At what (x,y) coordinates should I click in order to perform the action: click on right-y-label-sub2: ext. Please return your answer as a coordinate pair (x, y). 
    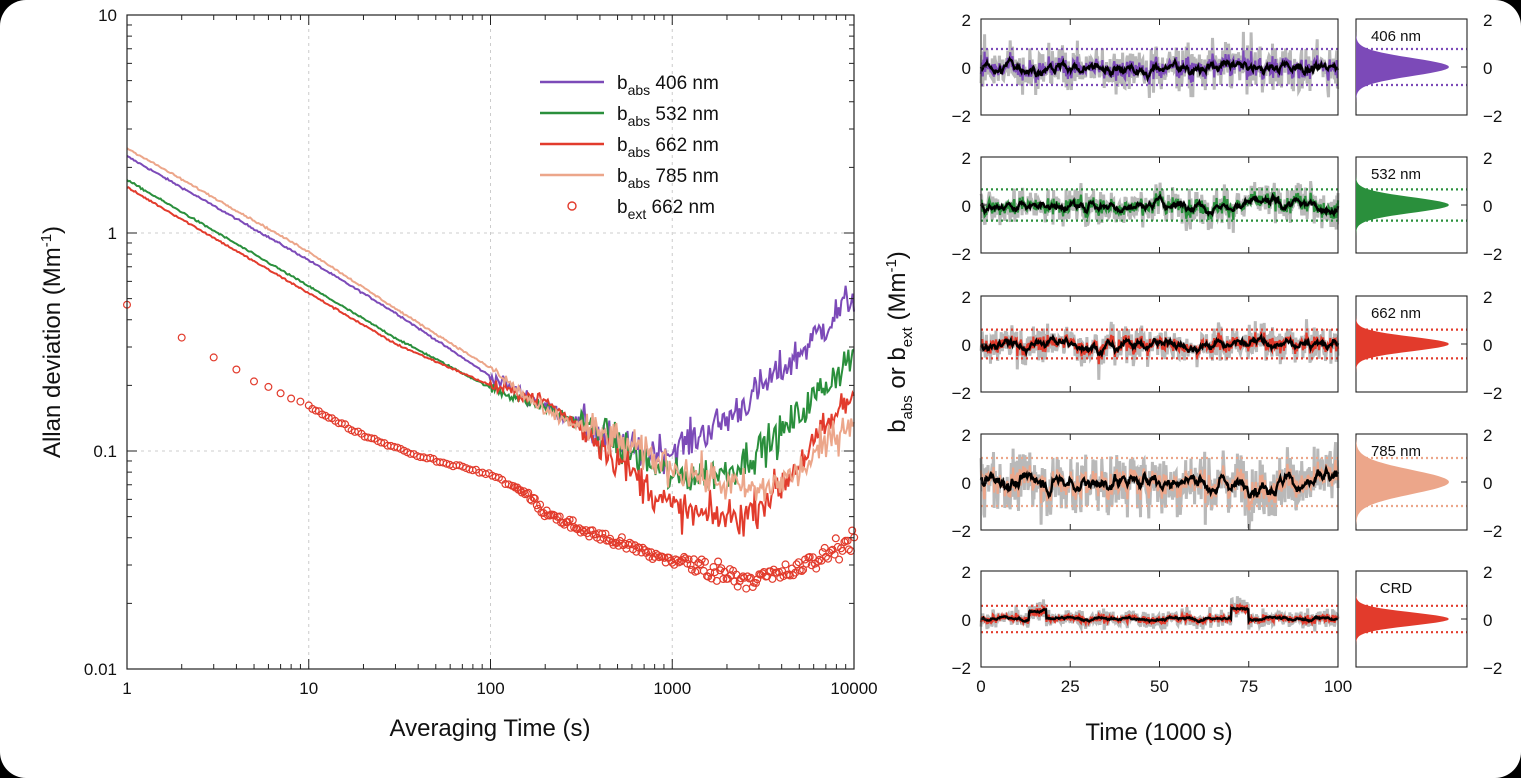
    Looking at the image, I should click on (907, 336).